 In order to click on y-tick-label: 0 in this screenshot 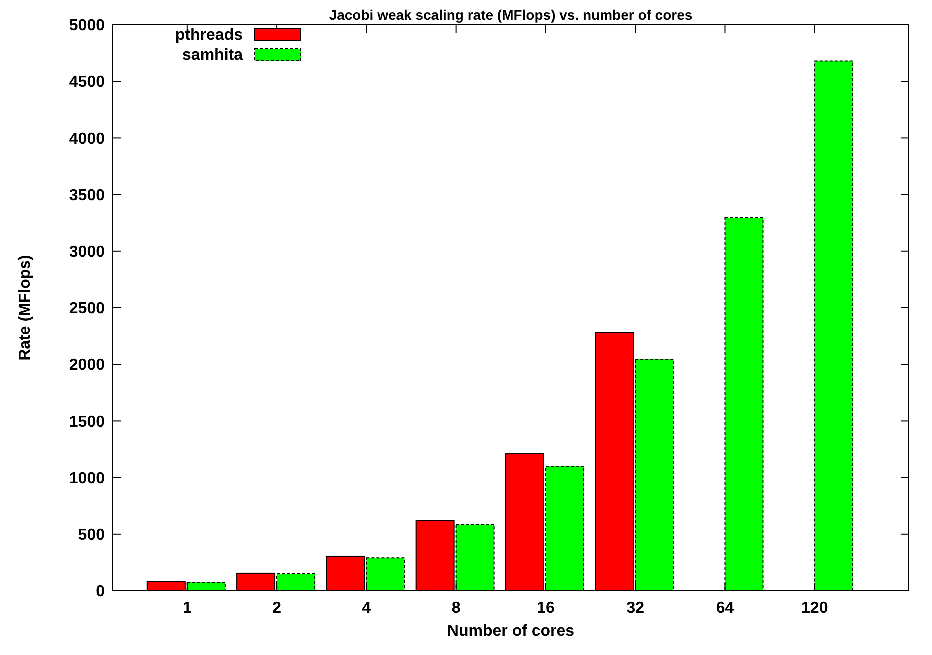, I will do `click(101, 592)`.